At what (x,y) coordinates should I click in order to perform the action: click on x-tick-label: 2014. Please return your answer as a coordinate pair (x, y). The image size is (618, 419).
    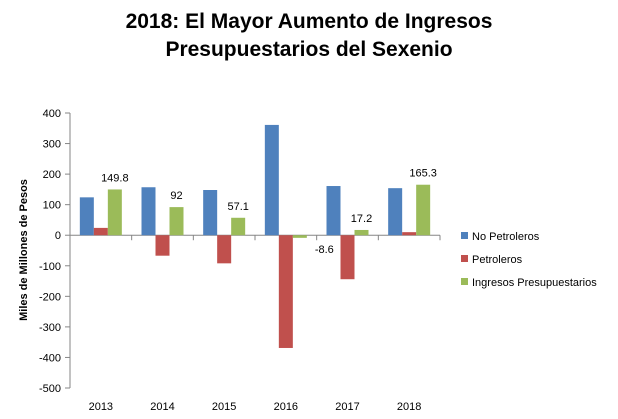
    Looking at the image, I should click on (162, 407).